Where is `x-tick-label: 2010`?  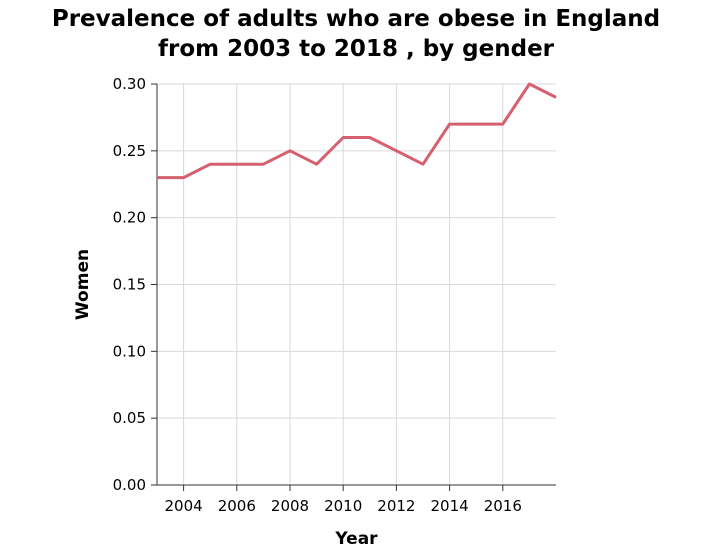 x-tick-label: 2010 is located at coordinates (343, 506).